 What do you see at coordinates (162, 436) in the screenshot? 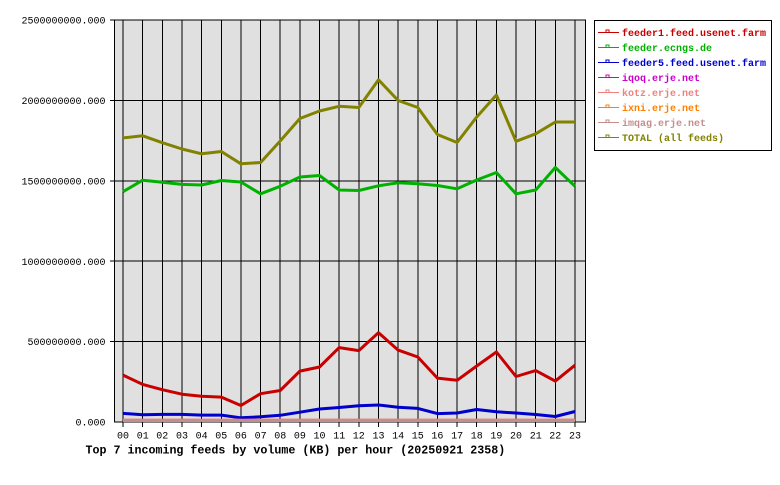
I see `svg-text: 02` at bounding box center [162, 436].